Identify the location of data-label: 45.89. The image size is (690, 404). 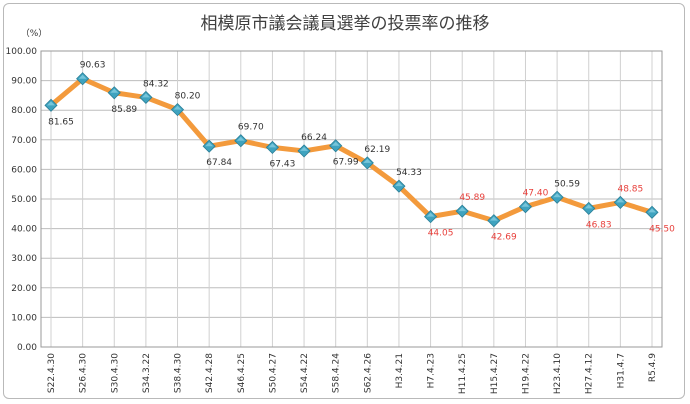
(472, 198).